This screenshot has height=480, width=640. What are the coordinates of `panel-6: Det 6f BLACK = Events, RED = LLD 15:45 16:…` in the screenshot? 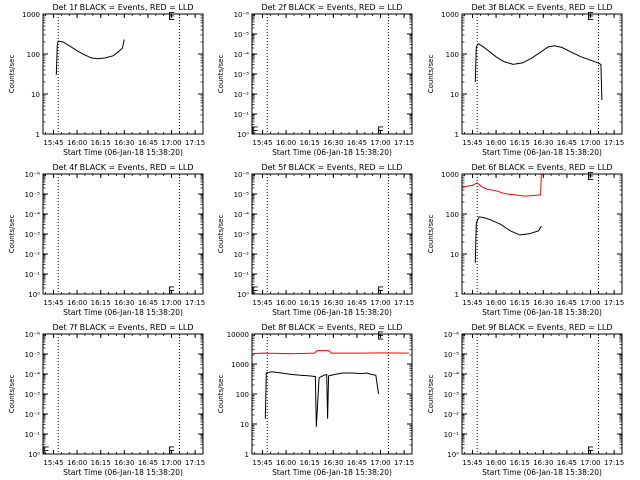 It's located at (525, 240).